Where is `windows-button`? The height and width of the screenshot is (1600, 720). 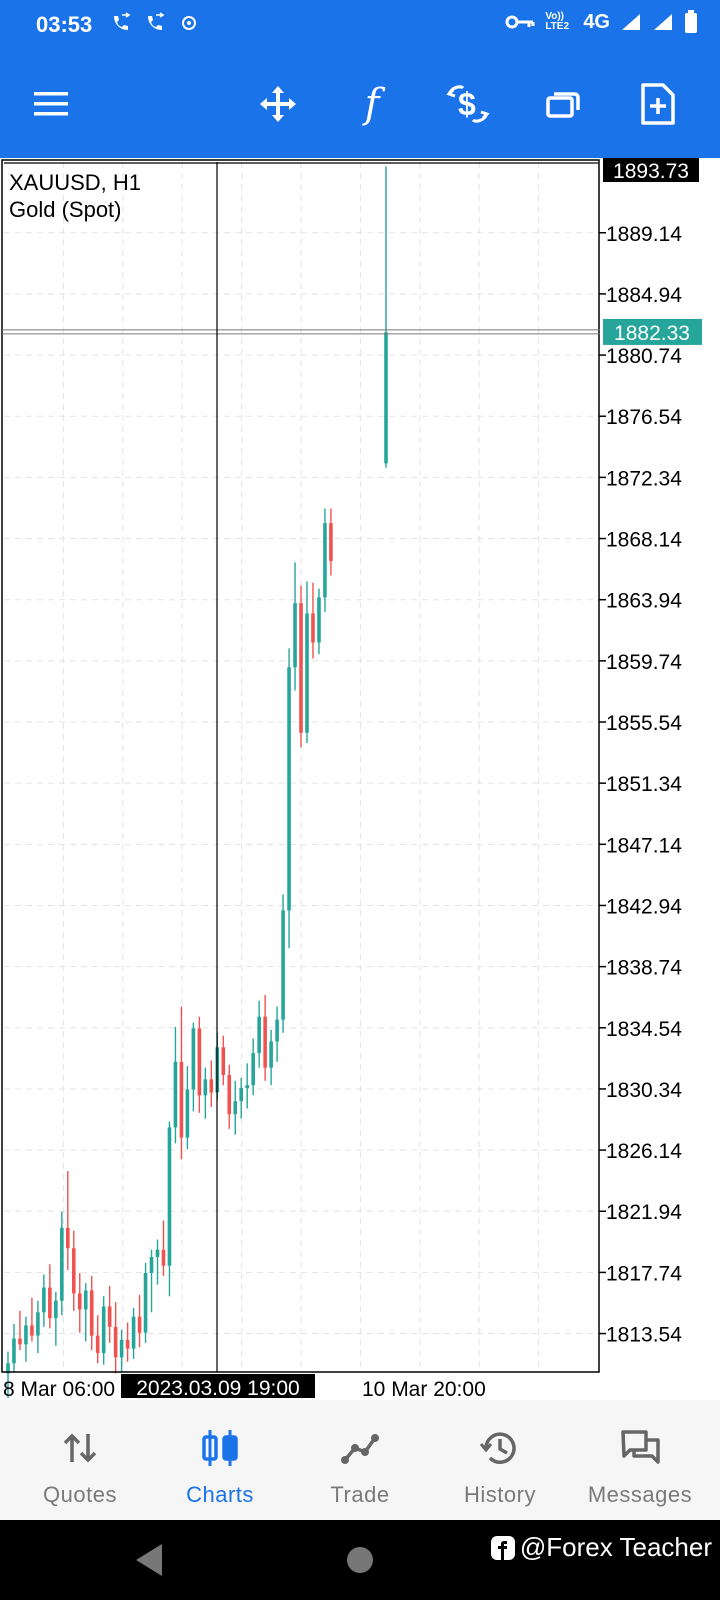
windows-button is located at coordinates (564, 104).